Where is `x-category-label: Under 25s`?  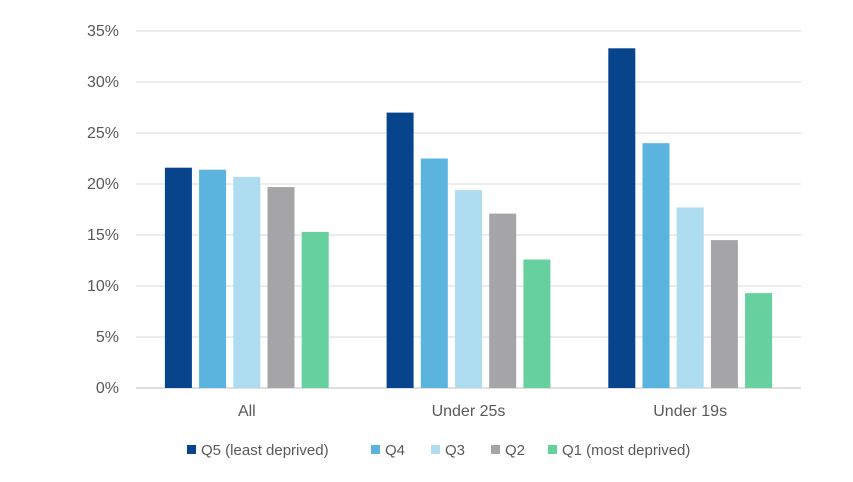 x-category-label: Under 25s is located at coordinates (469, 411).